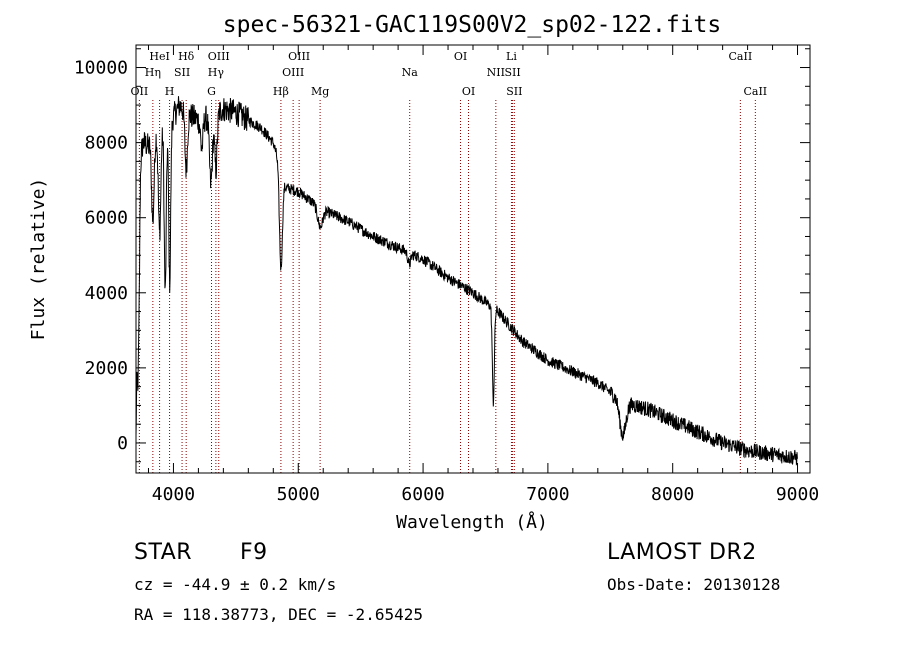 The height and width of the screenshot is (649, 900). I want to click on line-marker-label: H, so click(170, 91).